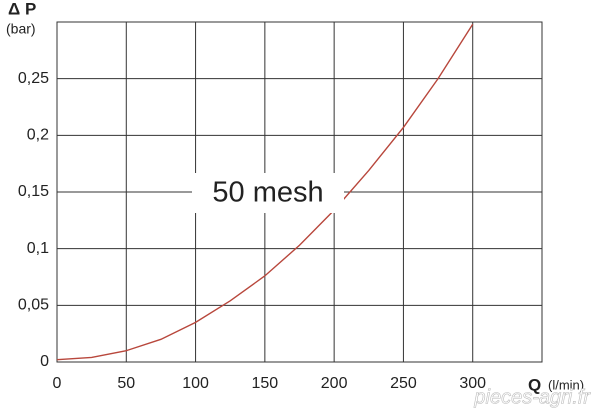 This screenshot has height=412, width=600. Describe the element at coordinates (472, 383) in the screenshot. I see `x-tick-label: 300` at that location.